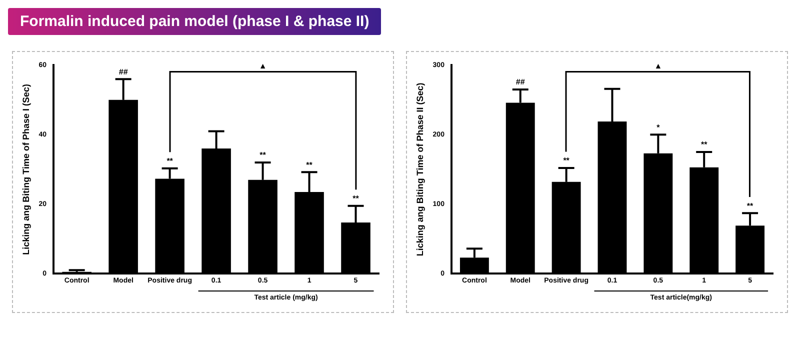  Describe the element at coordinates (25, 169) in the screenshot. I see `y-axis-title: Licking ang Biting Time of Phase I (Sec)` at that location.